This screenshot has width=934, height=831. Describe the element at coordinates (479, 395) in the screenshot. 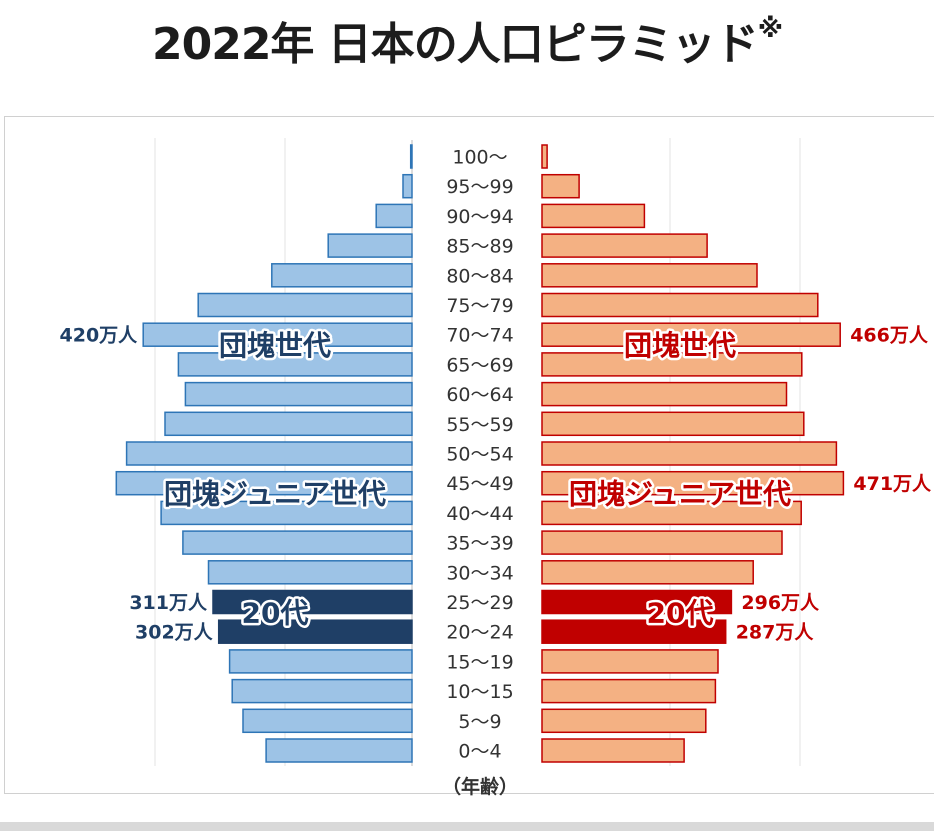

I see `age-group-label: 60～64` at that location.